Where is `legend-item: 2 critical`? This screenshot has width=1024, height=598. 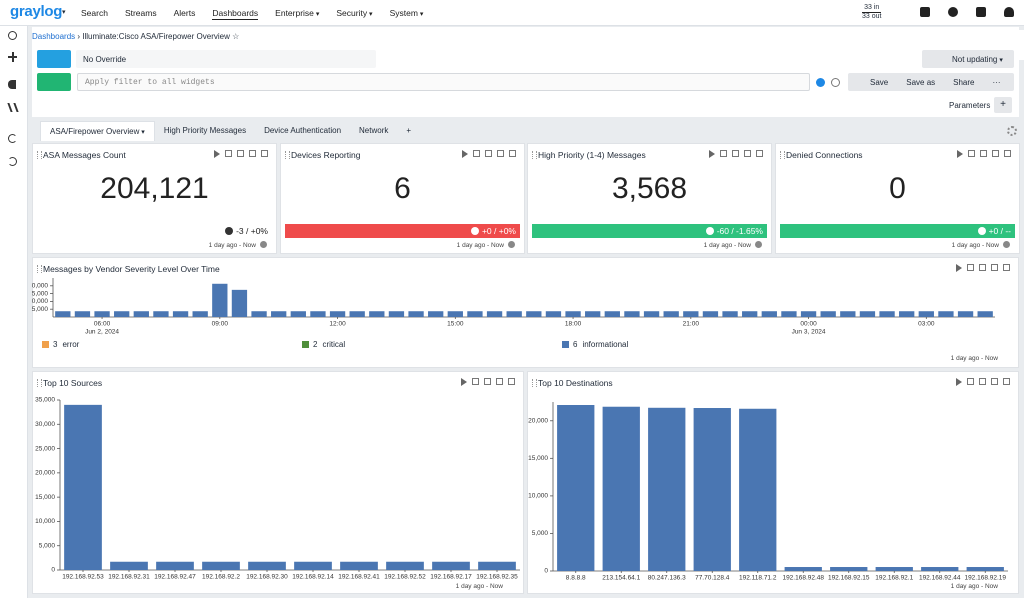 legend-item: 2 critical is located at coordinates (432, 344).